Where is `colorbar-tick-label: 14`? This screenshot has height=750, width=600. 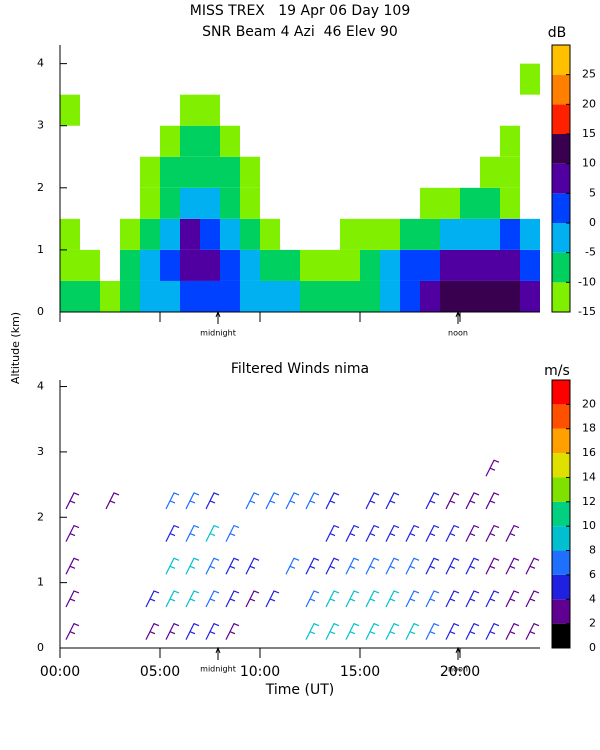 colorbar-tick-label: 14 is located at coordinates (589, 476).